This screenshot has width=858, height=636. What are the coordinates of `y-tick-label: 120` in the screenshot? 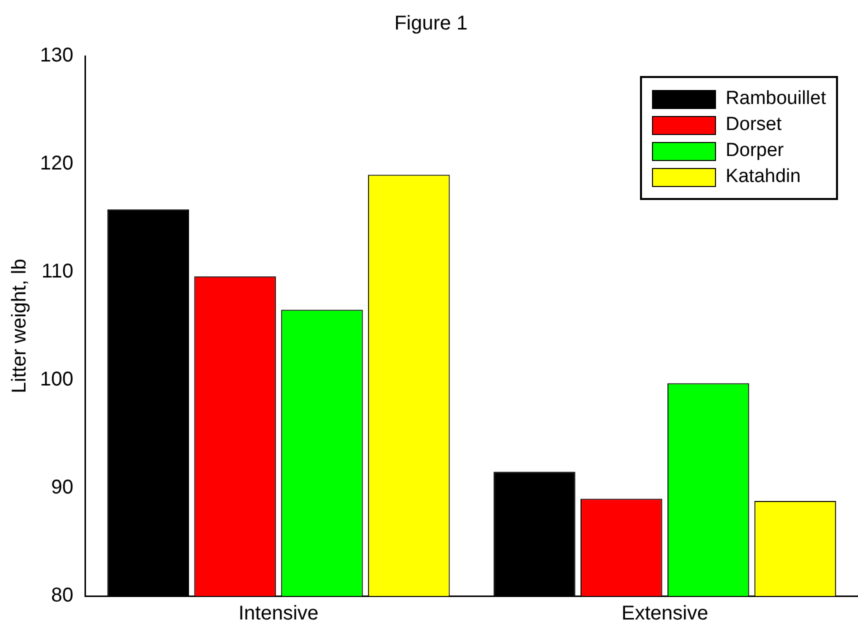 It's located at (57, 163).